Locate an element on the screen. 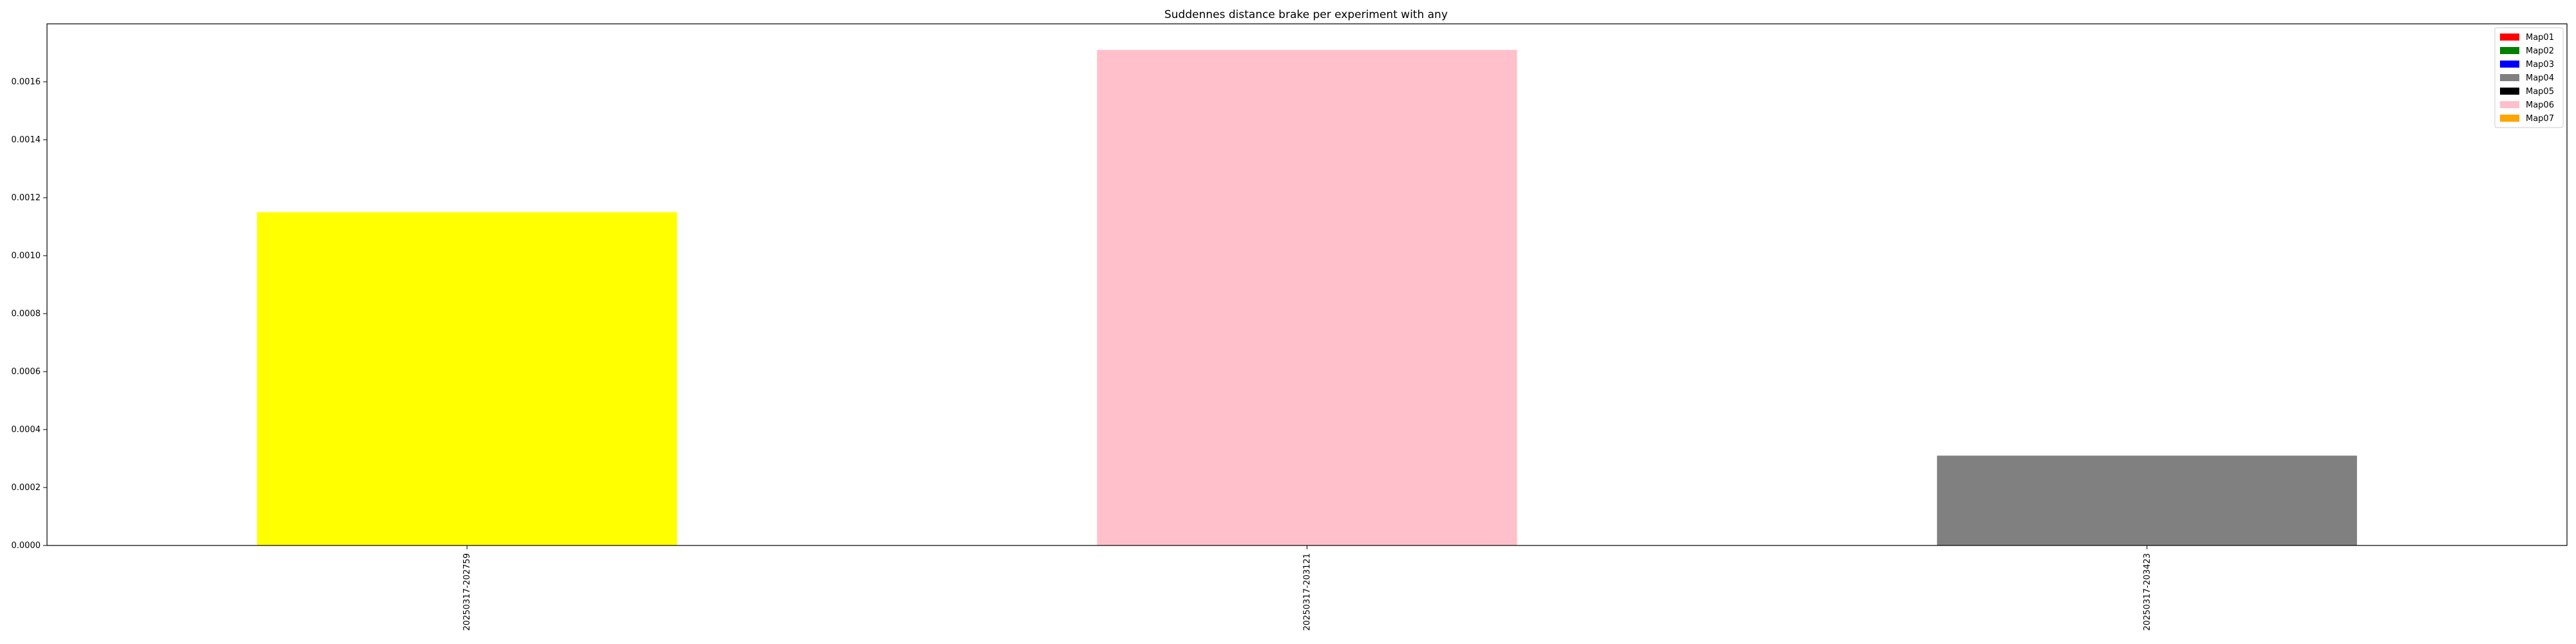  legend: Map01 Map02 Map03 Map04 Map05 Map06 Map07 is located at coordinates (2529, 77).